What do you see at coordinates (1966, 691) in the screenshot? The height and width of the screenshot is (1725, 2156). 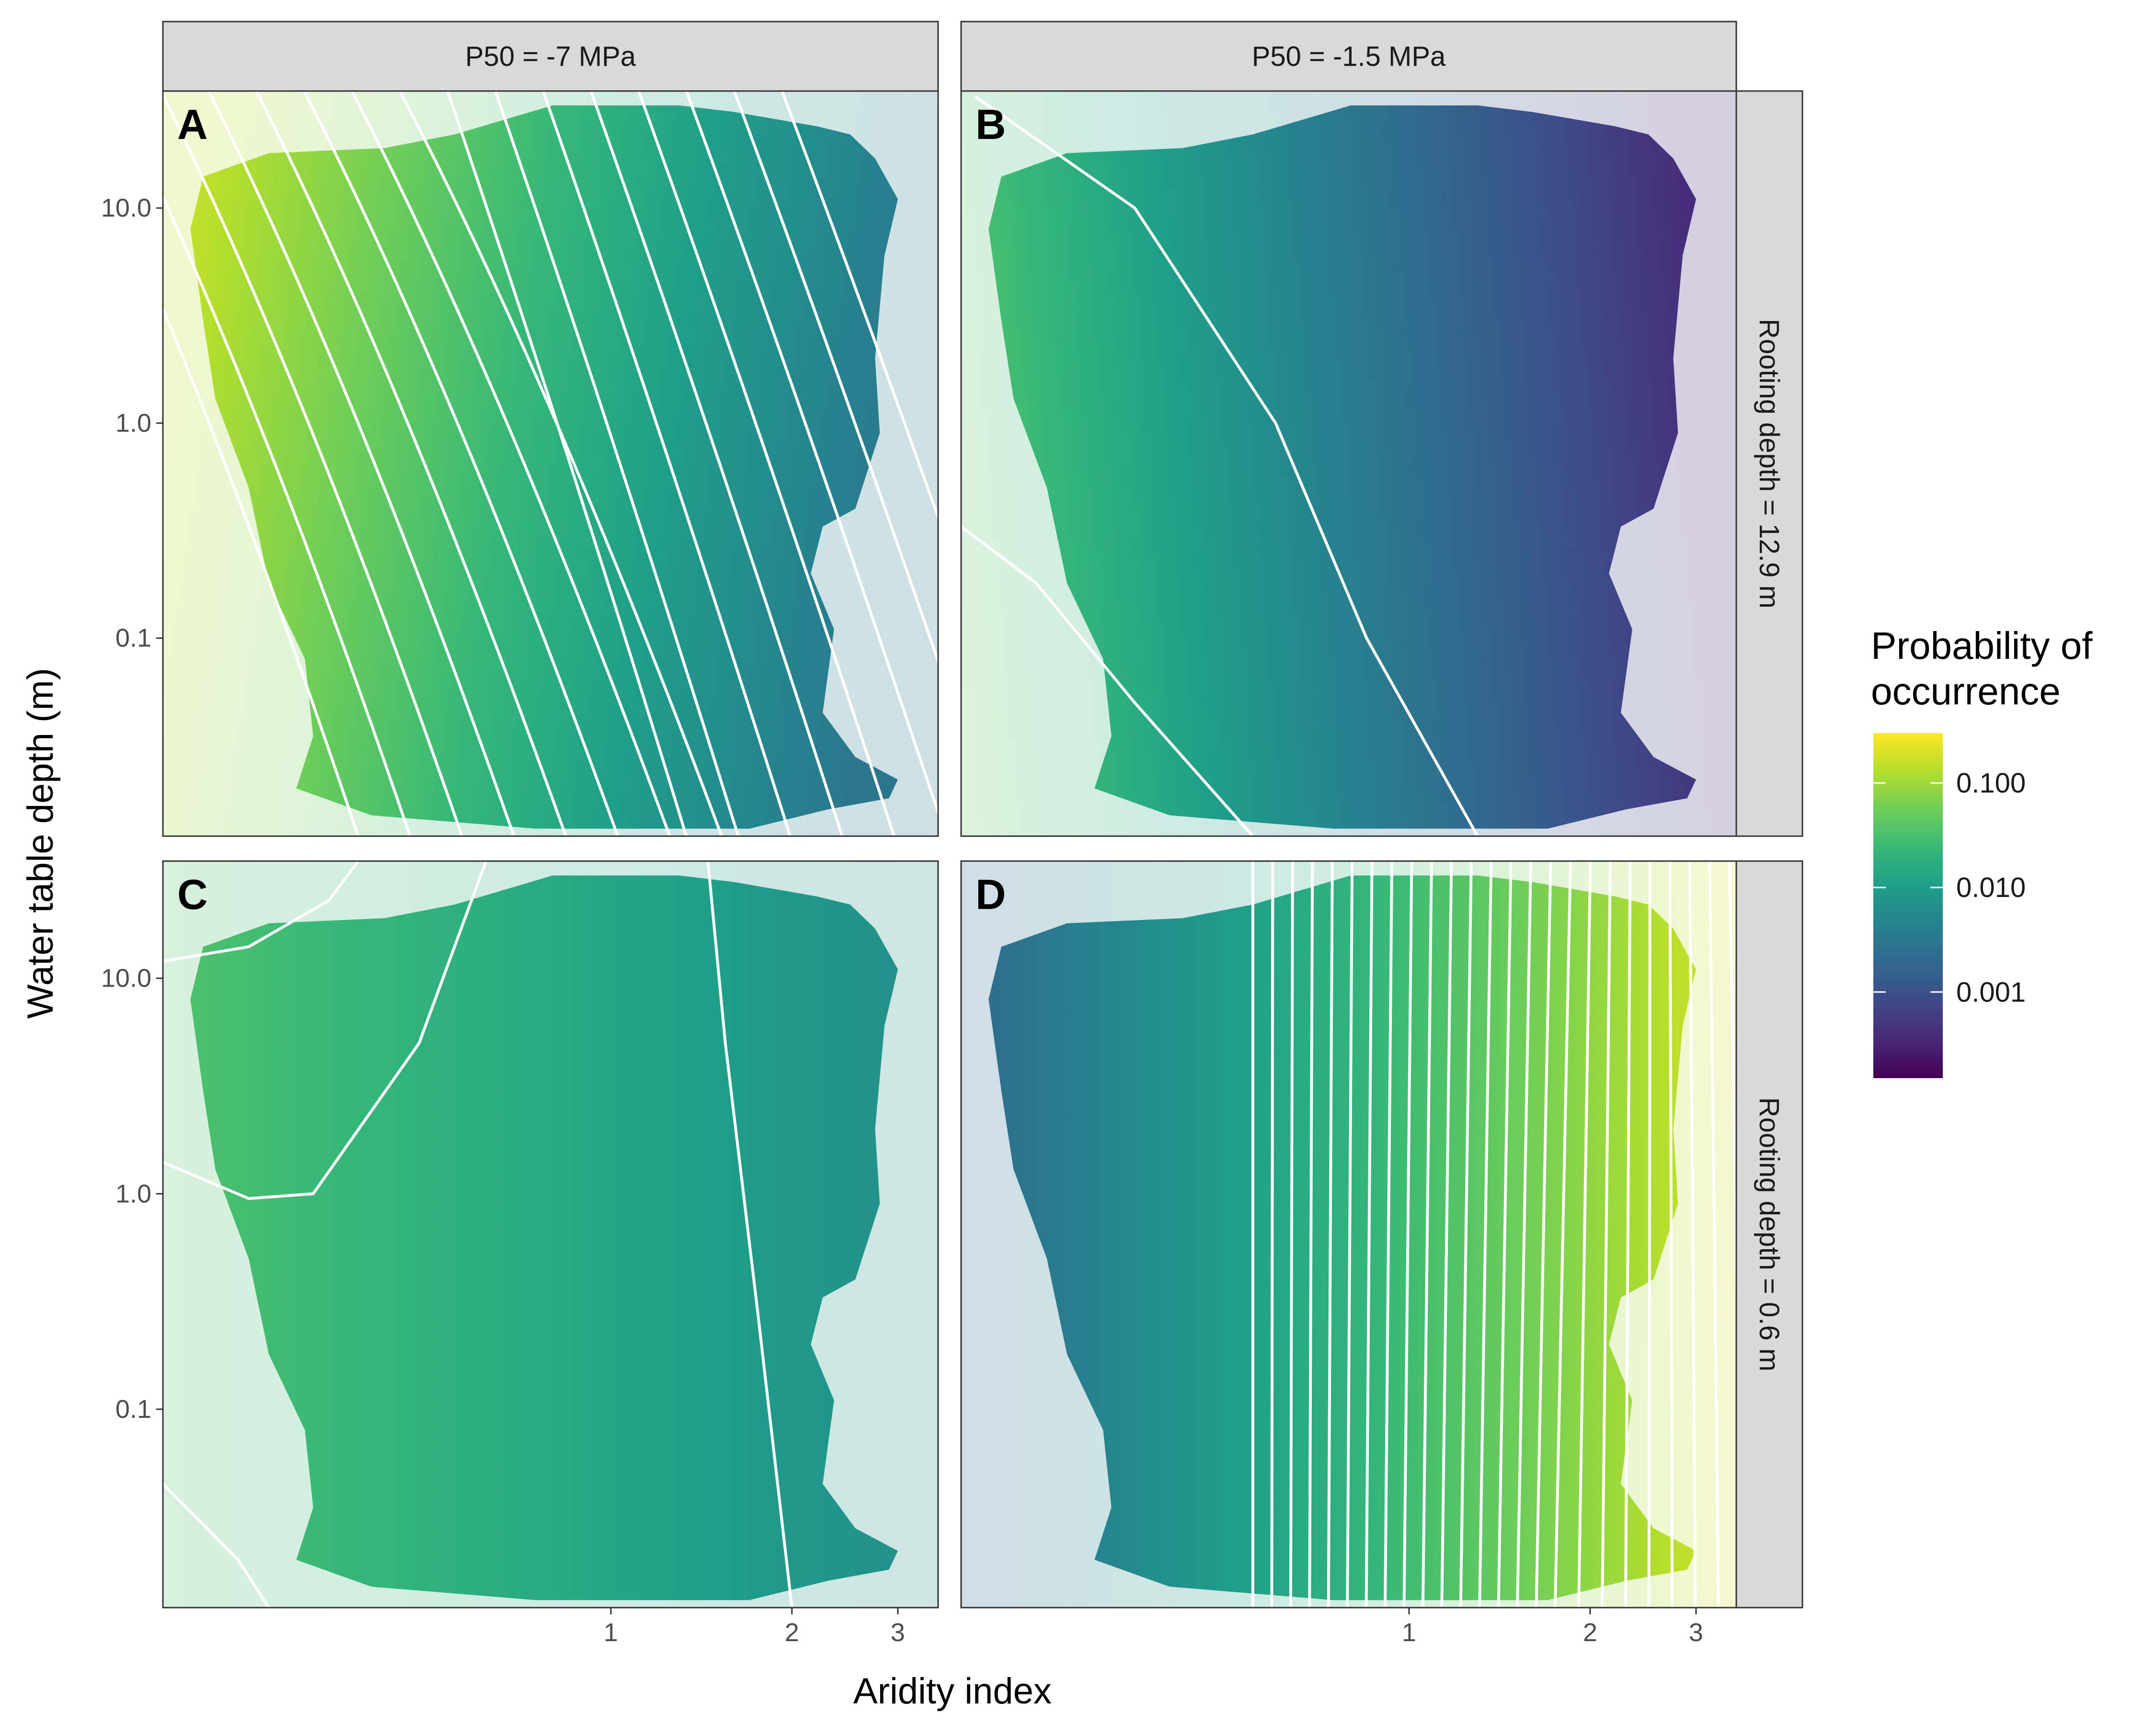 I see `legend-title-line-2: occurrence` at bounding box center [1966, 691].